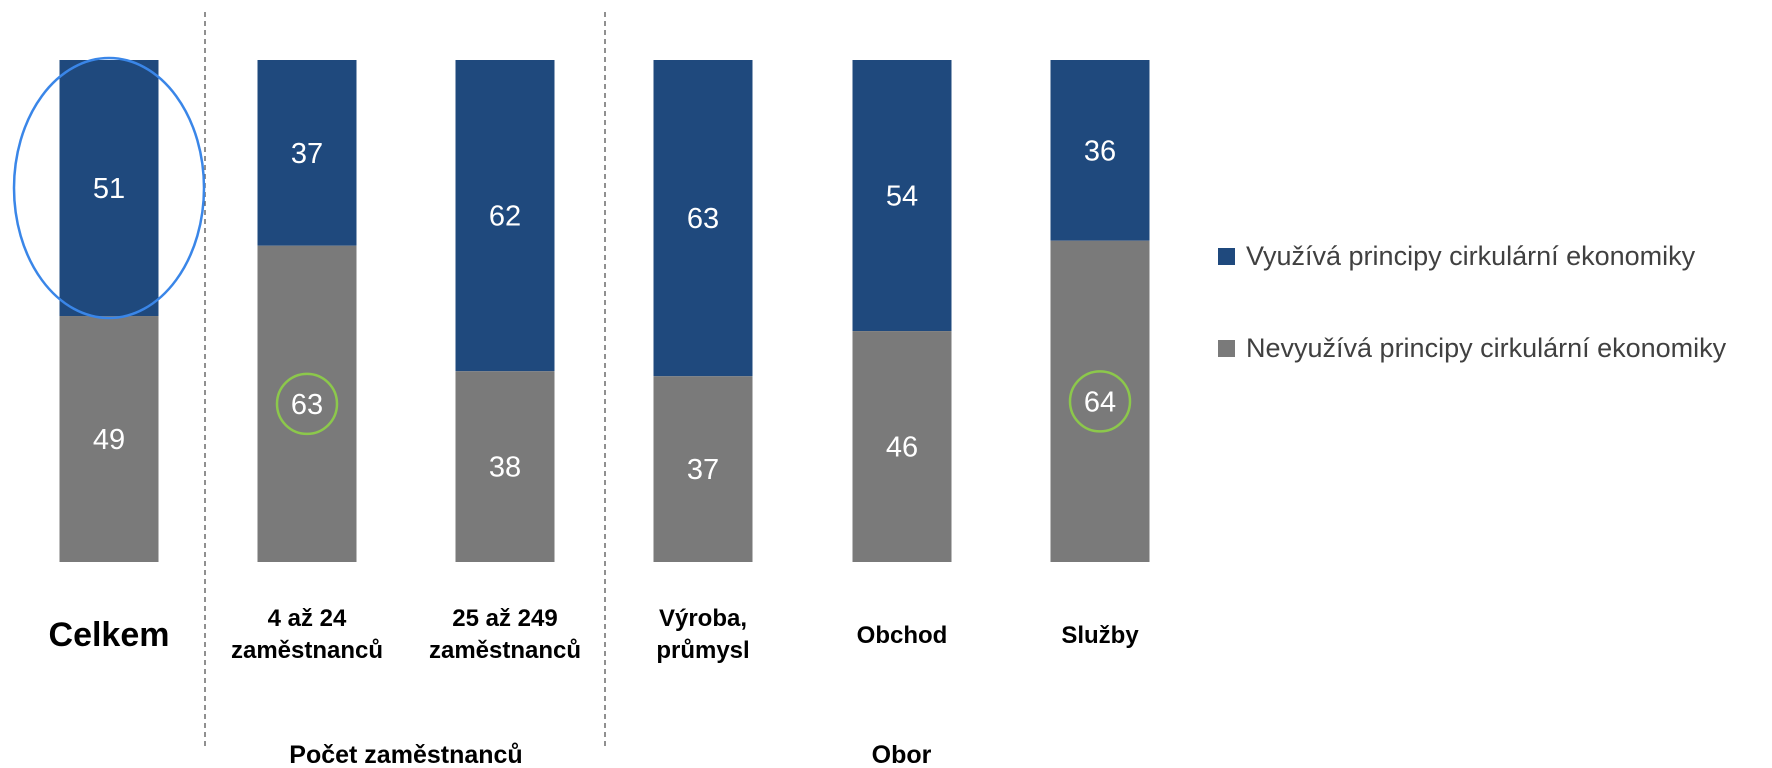 This screenshot has width=1772, height=768. Describe the element at coordinates (1486, 348) in the screenshot. I see `legend-label-1: Nevyužívá principy cirkulární ekonomiky` at that location.